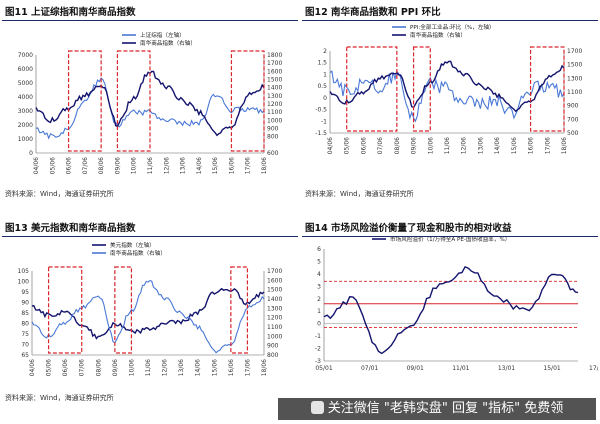 The height and width of the screenshot is (424, 600). What do you see at coordinates (274, 327) in the screenshot?
I see `y2-tick-label: 1100` at bounding box center [274, 327].